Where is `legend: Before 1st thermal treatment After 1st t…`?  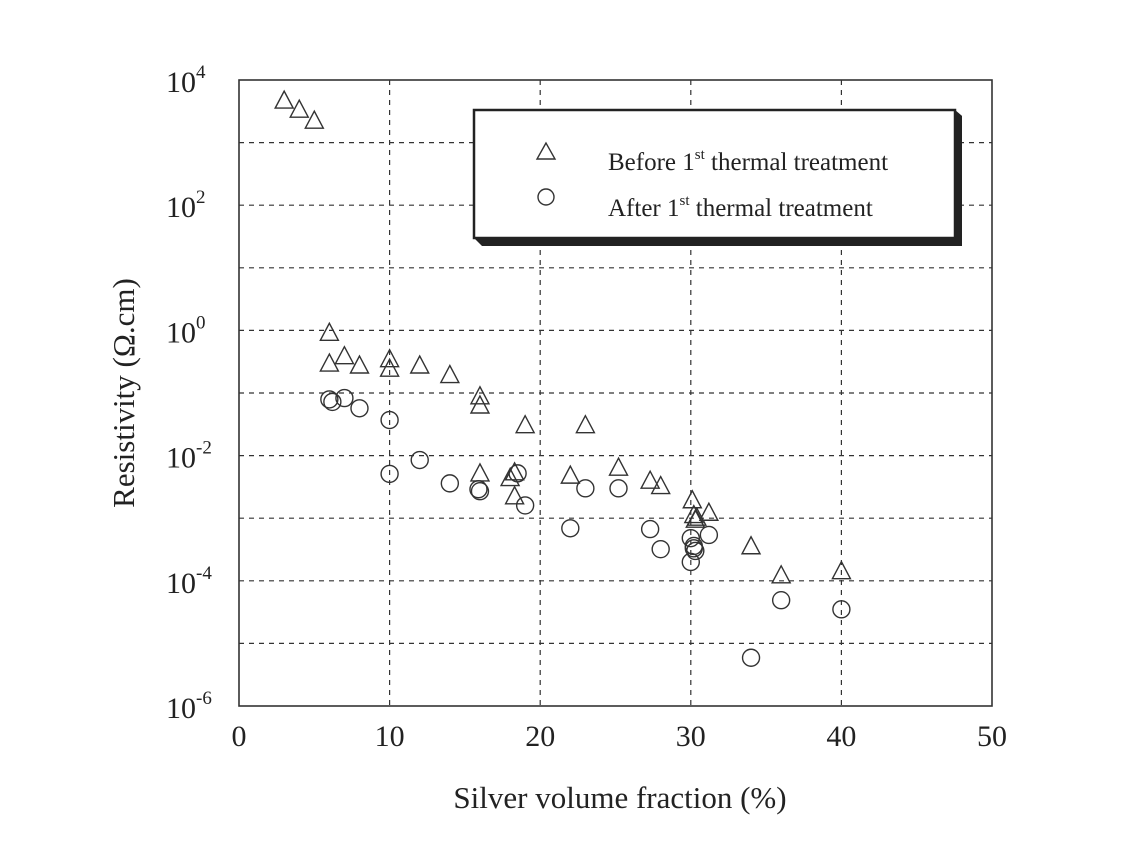 legend: Before 1st thermal treatment After 1st t… is located at coordinates (717, 177).